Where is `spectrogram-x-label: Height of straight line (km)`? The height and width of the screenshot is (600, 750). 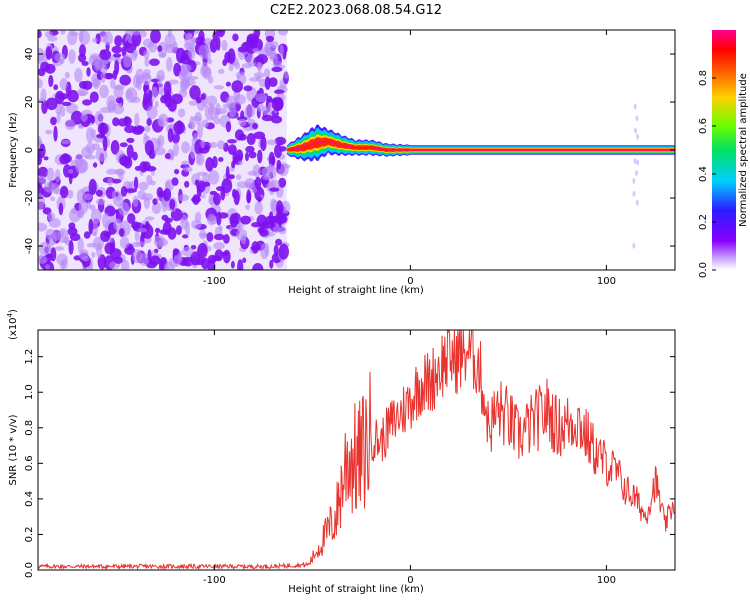
spectrogram-x-label: Height of straight line (km) is located at coordinates (356, 290).